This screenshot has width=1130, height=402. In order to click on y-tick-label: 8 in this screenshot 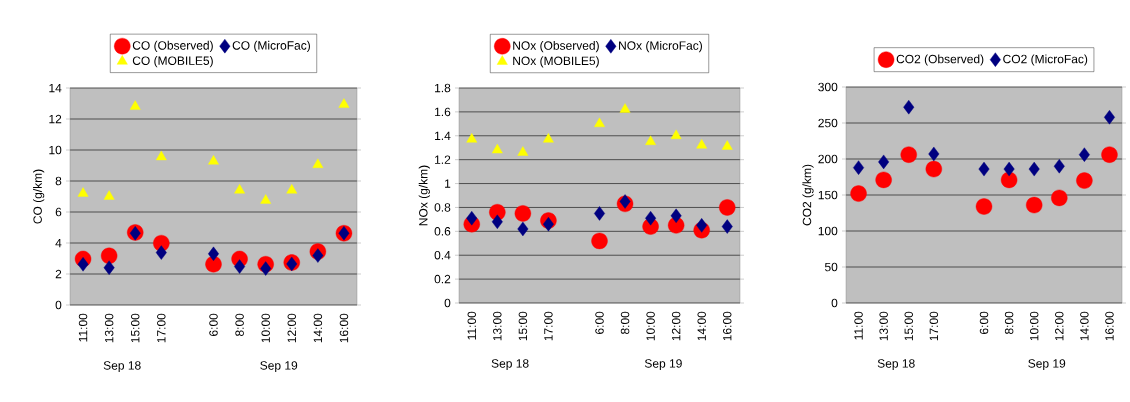, I will do `click(58, 181)`.